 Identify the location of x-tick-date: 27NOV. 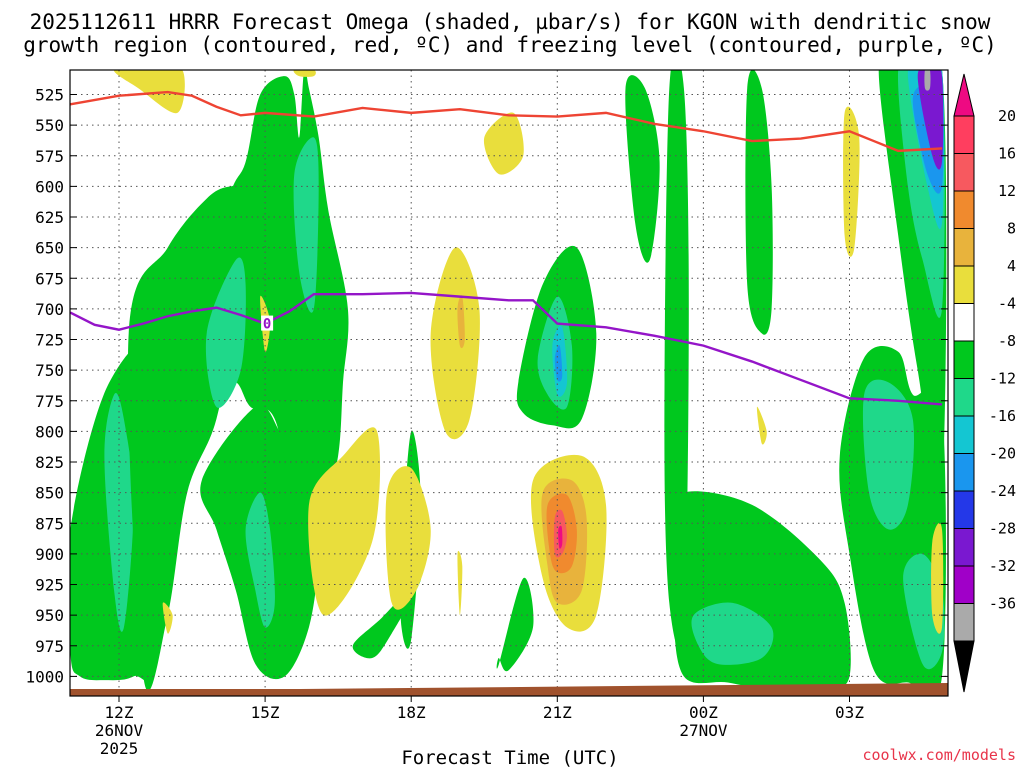
(703, 730).